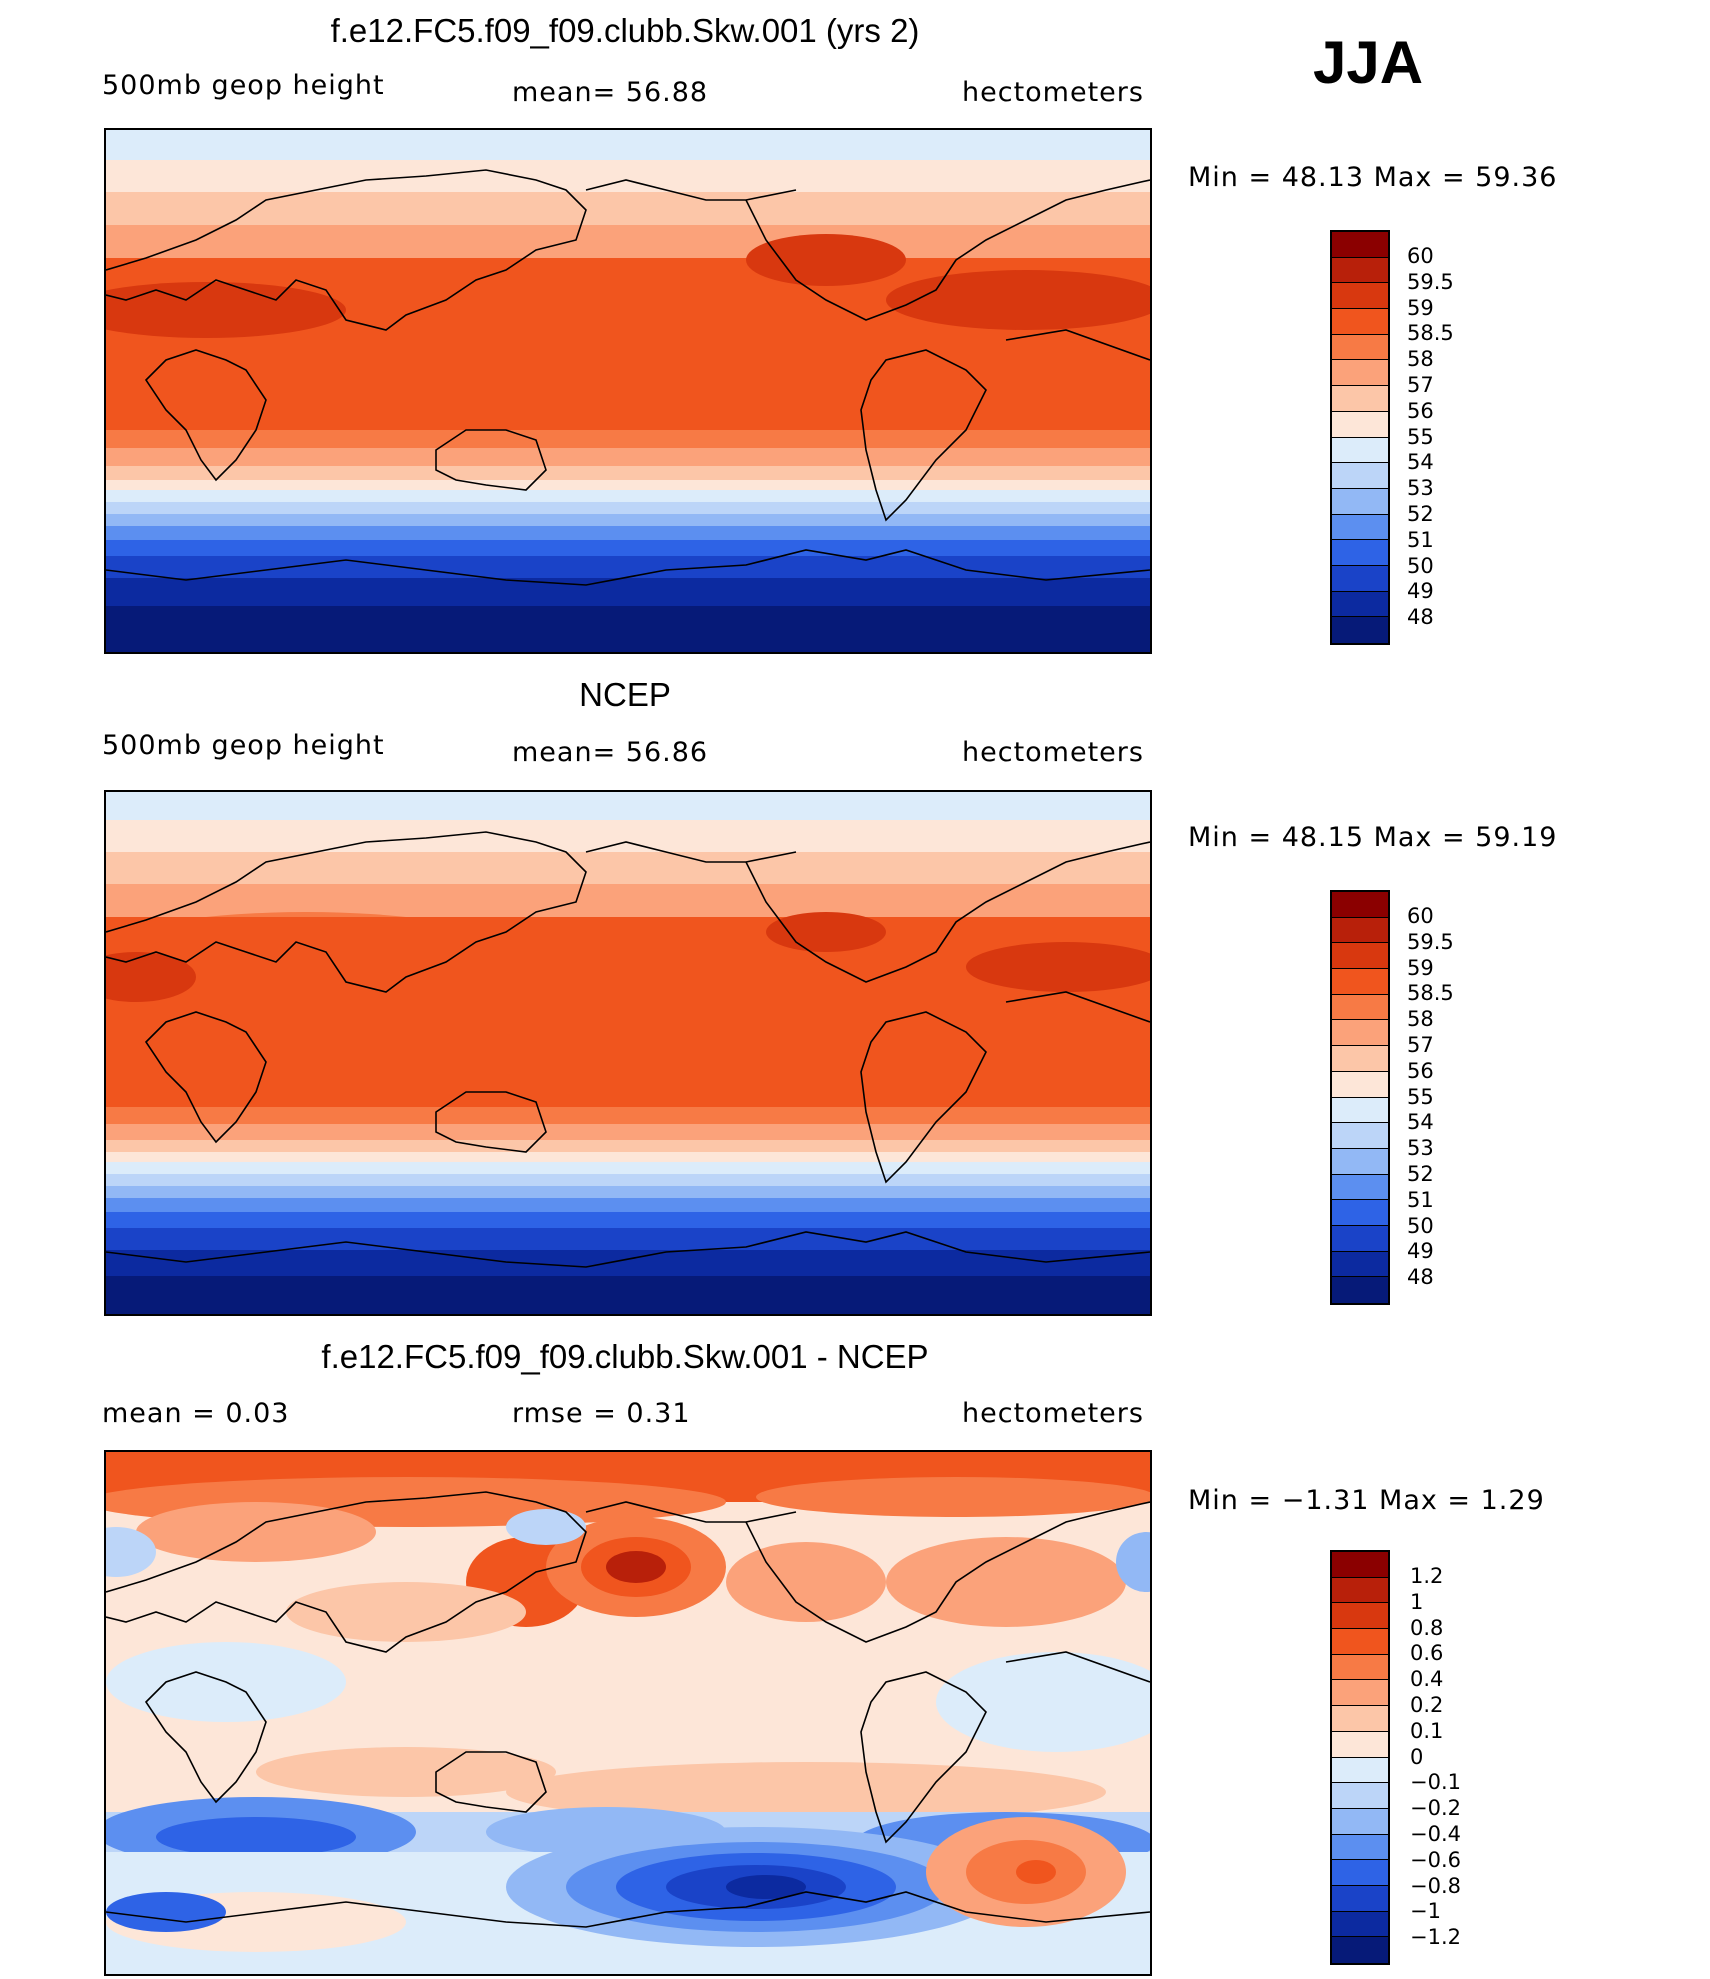 The width and height of the screenshot is (1710, 1979). I want to click on panel-1-min-max: Min = 48.13 Max = 59.36, so click(1373, 177).